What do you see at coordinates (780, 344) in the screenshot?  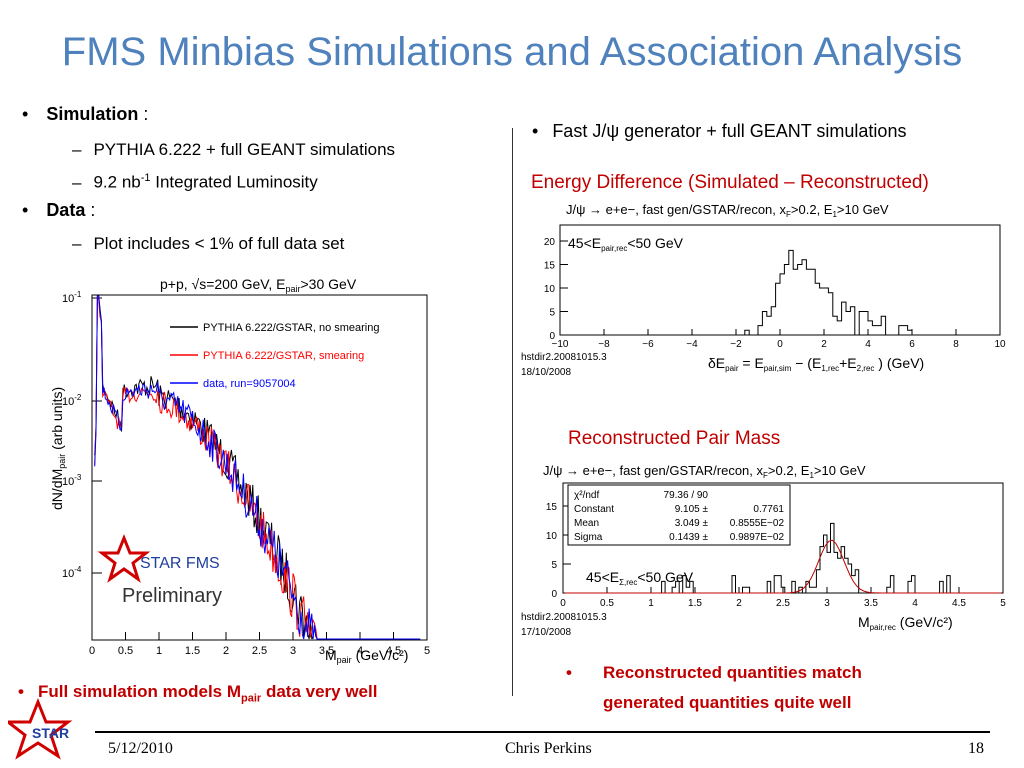 I see `energy-xtick-label: 0` at bounding box center [780, 344].